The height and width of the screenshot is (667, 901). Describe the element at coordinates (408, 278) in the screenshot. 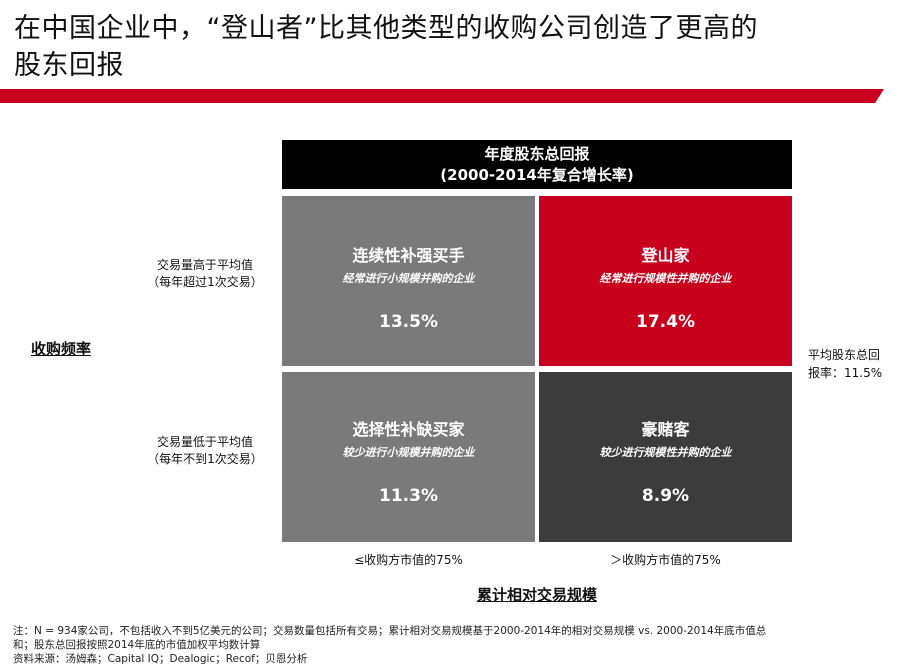

I see `cell-subtitle: 经常进行小规模并购的企业` at that location.